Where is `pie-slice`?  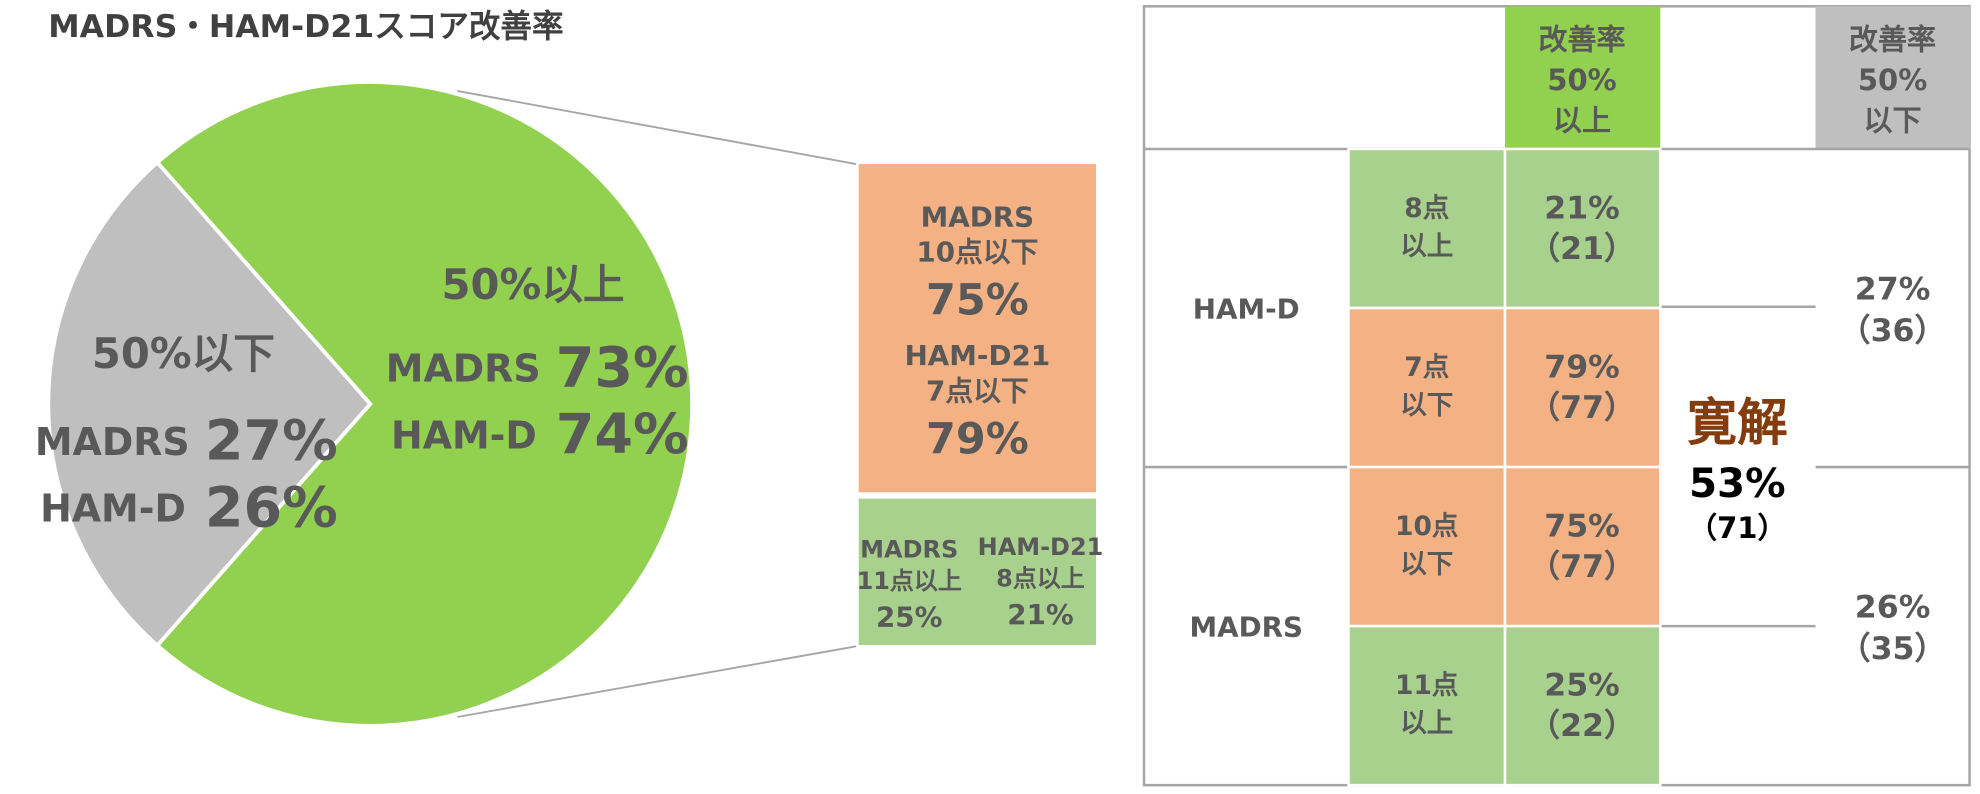 pie-slice is located at coordinates (209, 404).